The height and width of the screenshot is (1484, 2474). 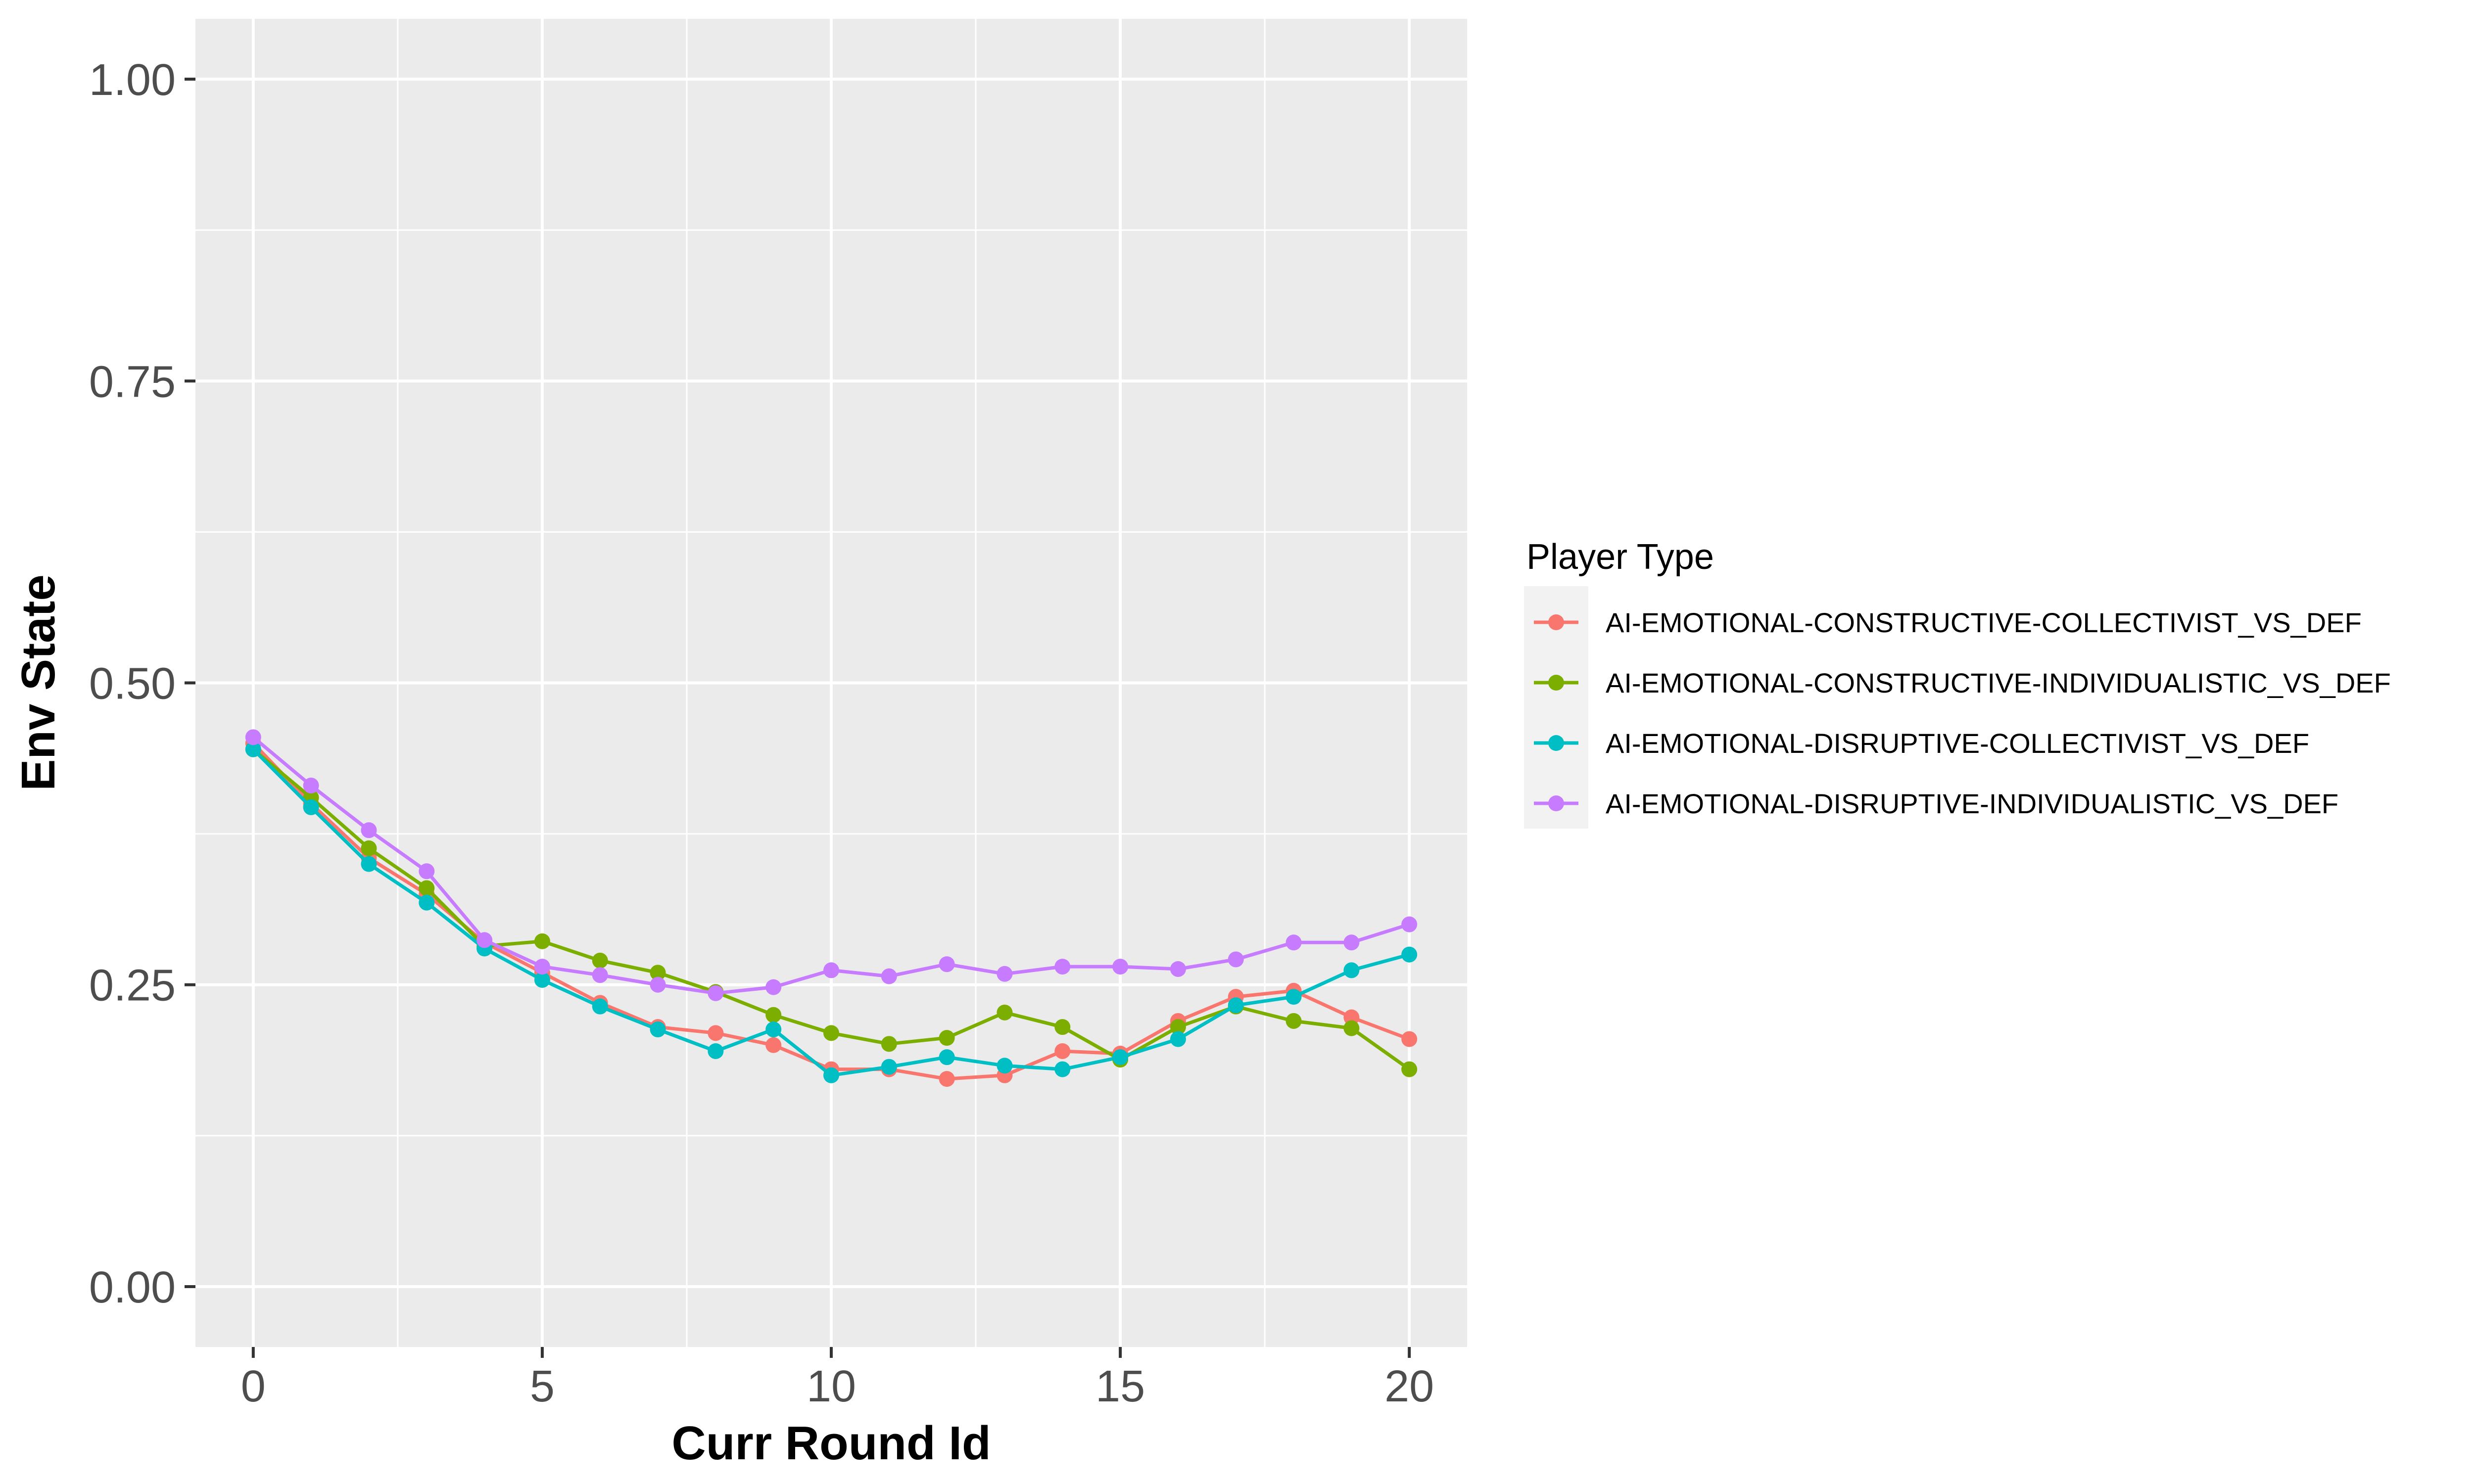 I want to click on y-tick-label: 0.25, so click(x=132, y=986).